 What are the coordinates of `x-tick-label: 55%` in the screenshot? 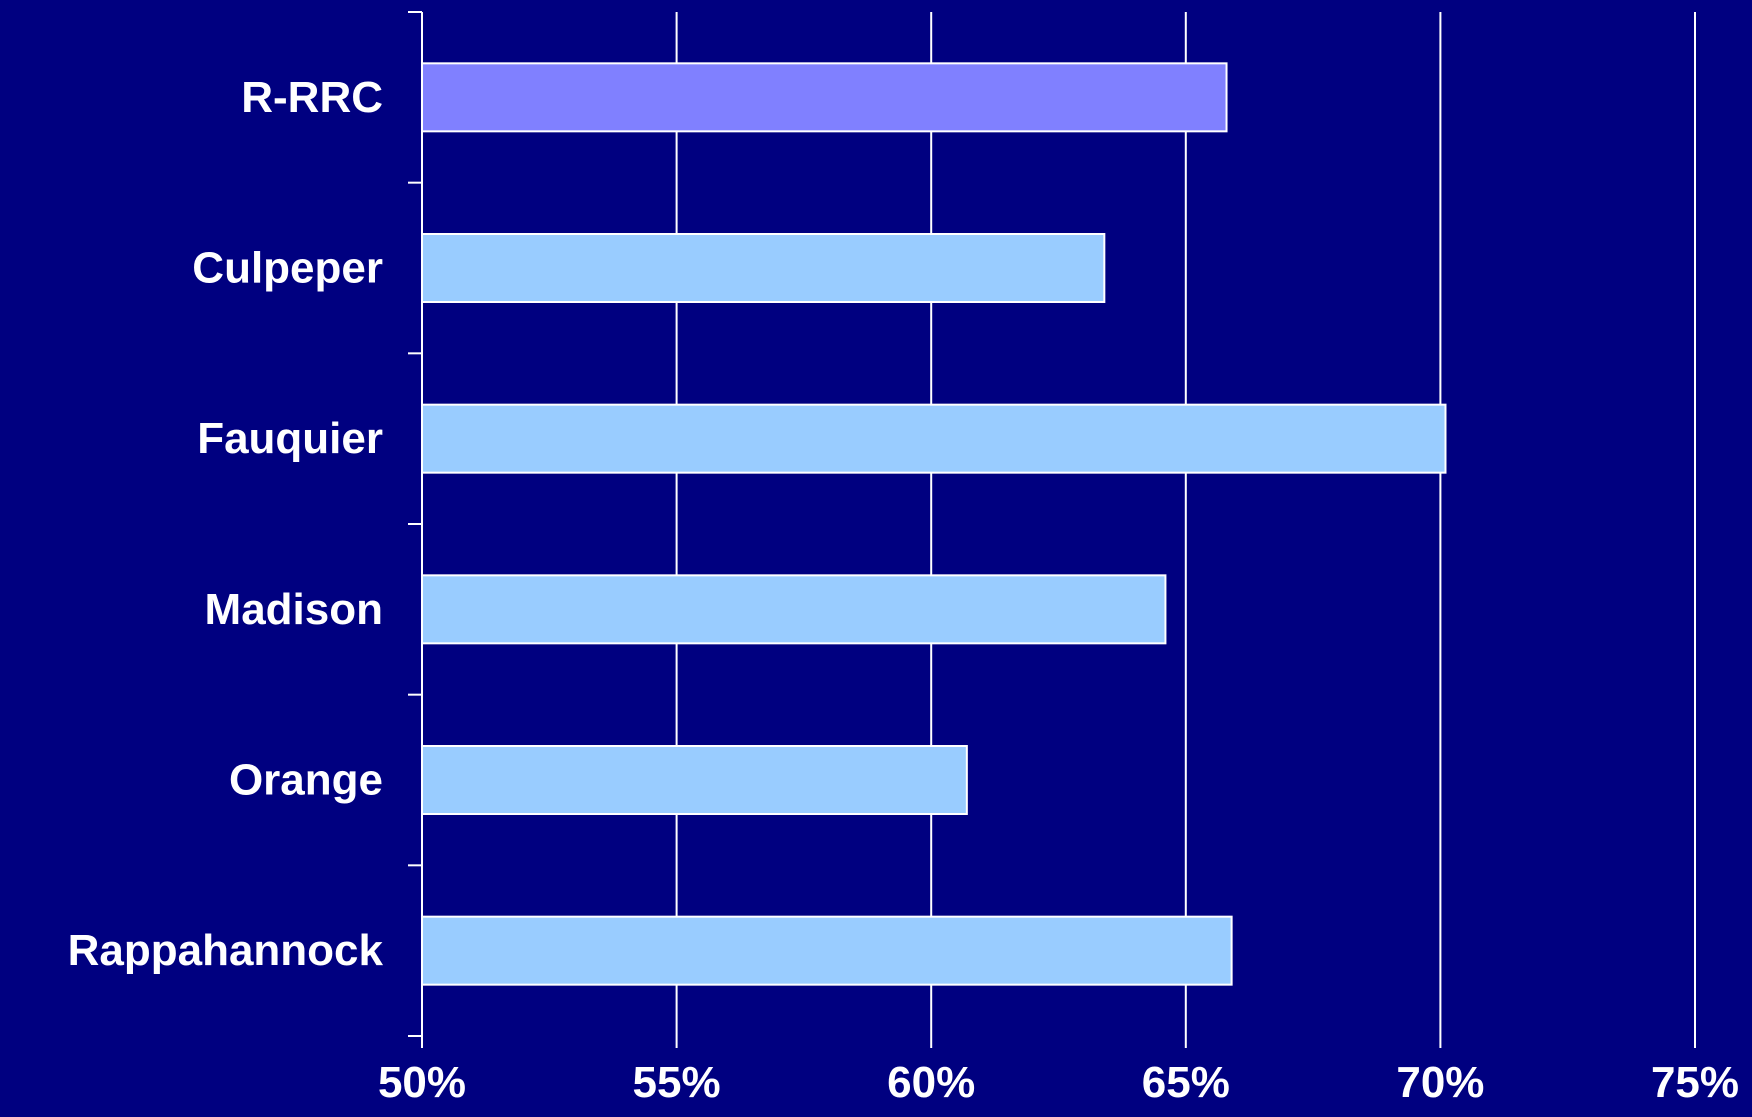 It's located at (677, 1082).